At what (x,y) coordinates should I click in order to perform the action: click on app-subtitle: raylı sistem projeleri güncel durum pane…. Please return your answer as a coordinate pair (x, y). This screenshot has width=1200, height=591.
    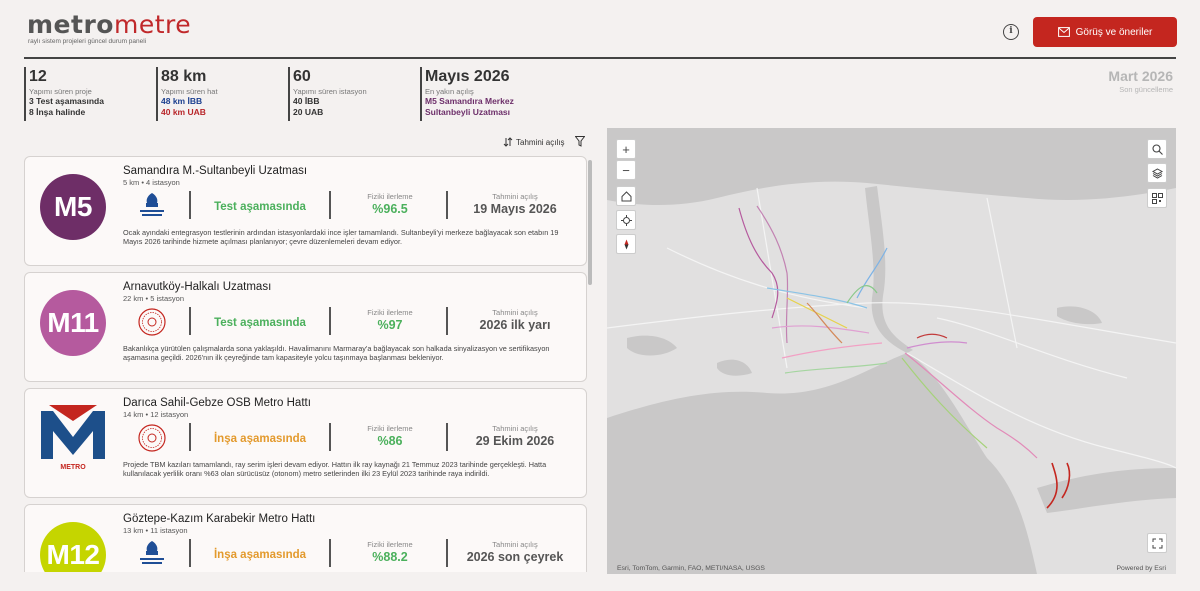
    Looking at the image, I should click on (87, 41).